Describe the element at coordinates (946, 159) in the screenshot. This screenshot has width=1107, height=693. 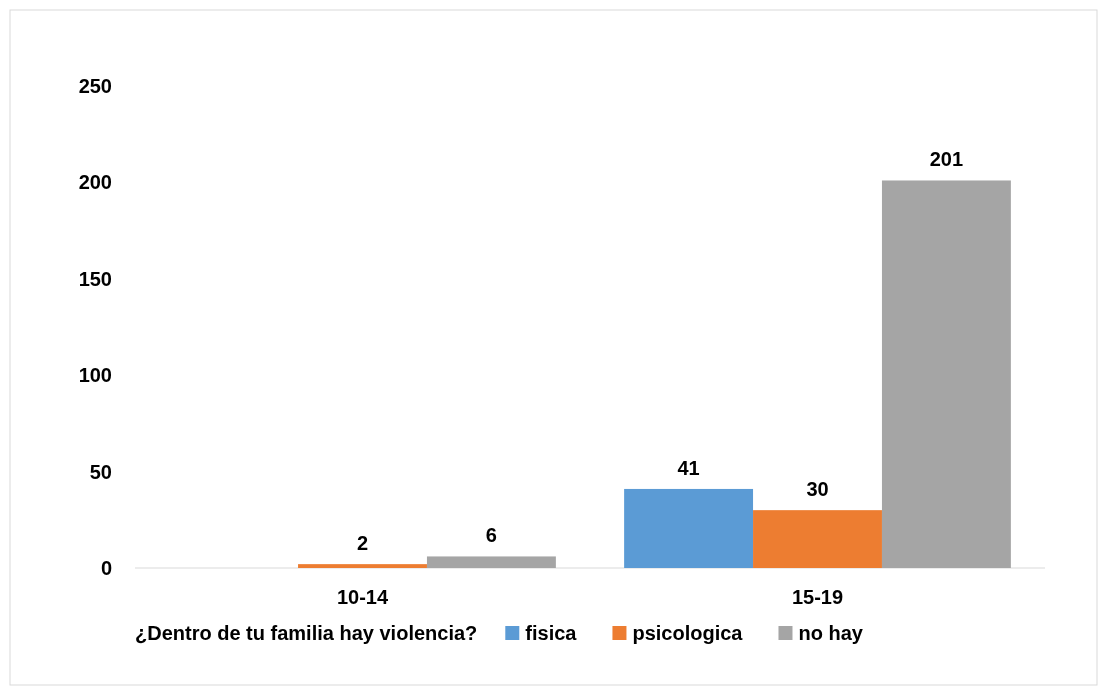
I see `data-label: 201` at that location.